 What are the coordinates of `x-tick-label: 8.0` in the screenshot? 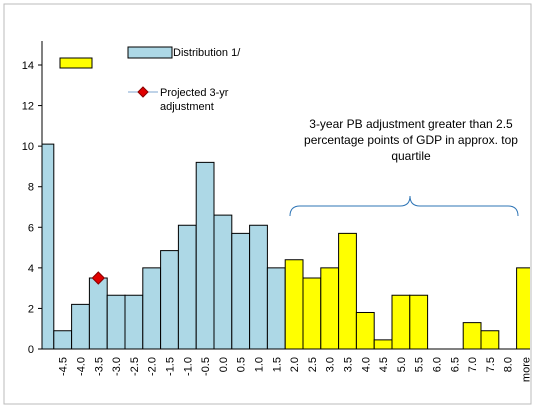 It's located at (509, 364).